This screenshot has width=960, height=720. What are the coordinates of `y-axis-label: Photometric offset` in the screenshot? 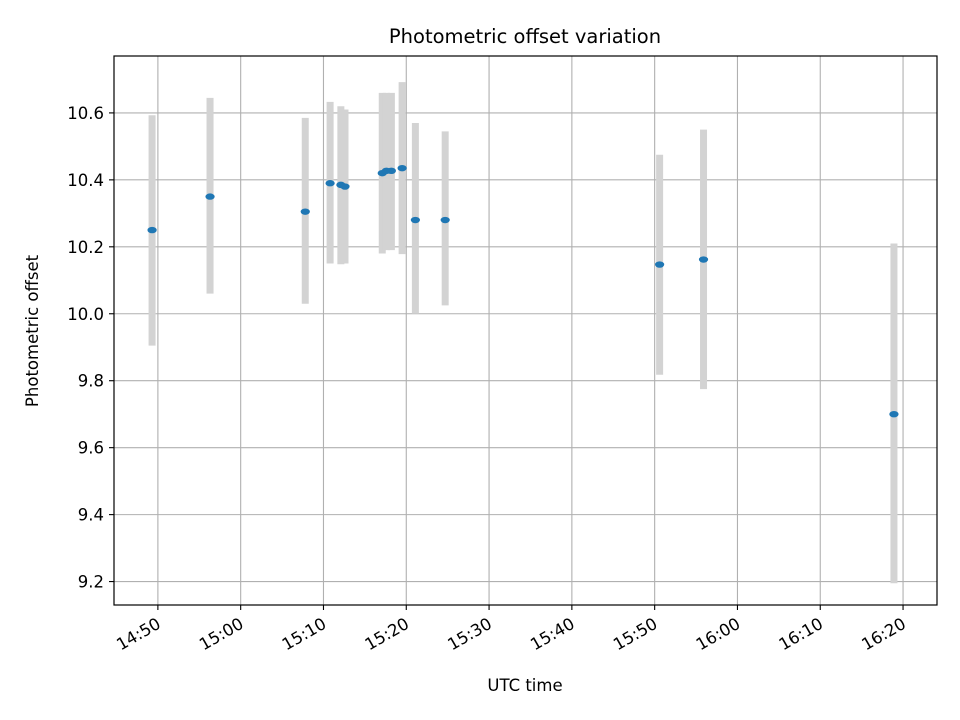 It's located at (32, 330).